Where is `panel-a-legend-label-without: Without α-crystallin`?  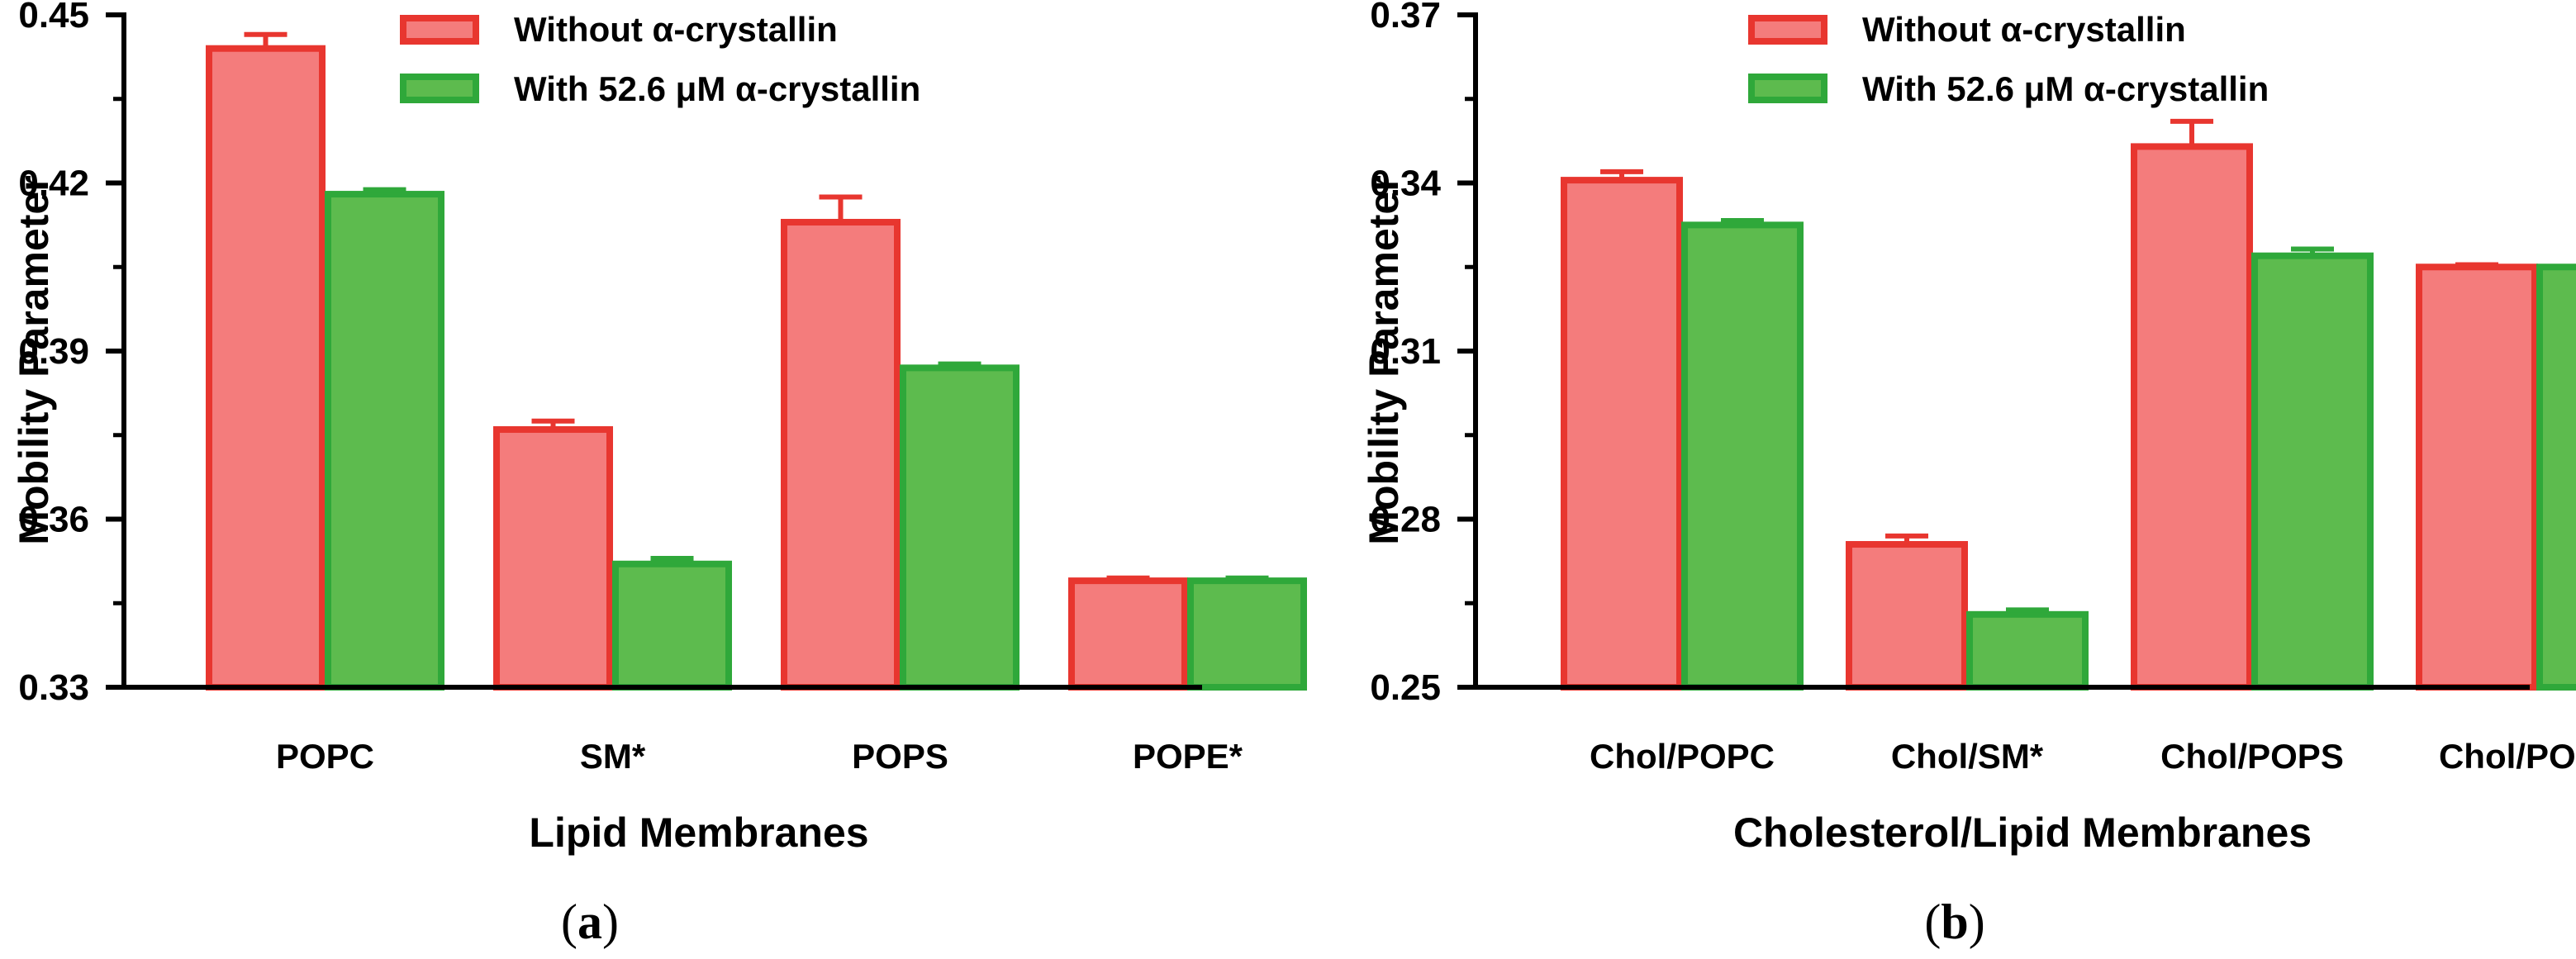
panel-a-legend-label-without: Without α-crystallin is located at coordinates (676, 29).